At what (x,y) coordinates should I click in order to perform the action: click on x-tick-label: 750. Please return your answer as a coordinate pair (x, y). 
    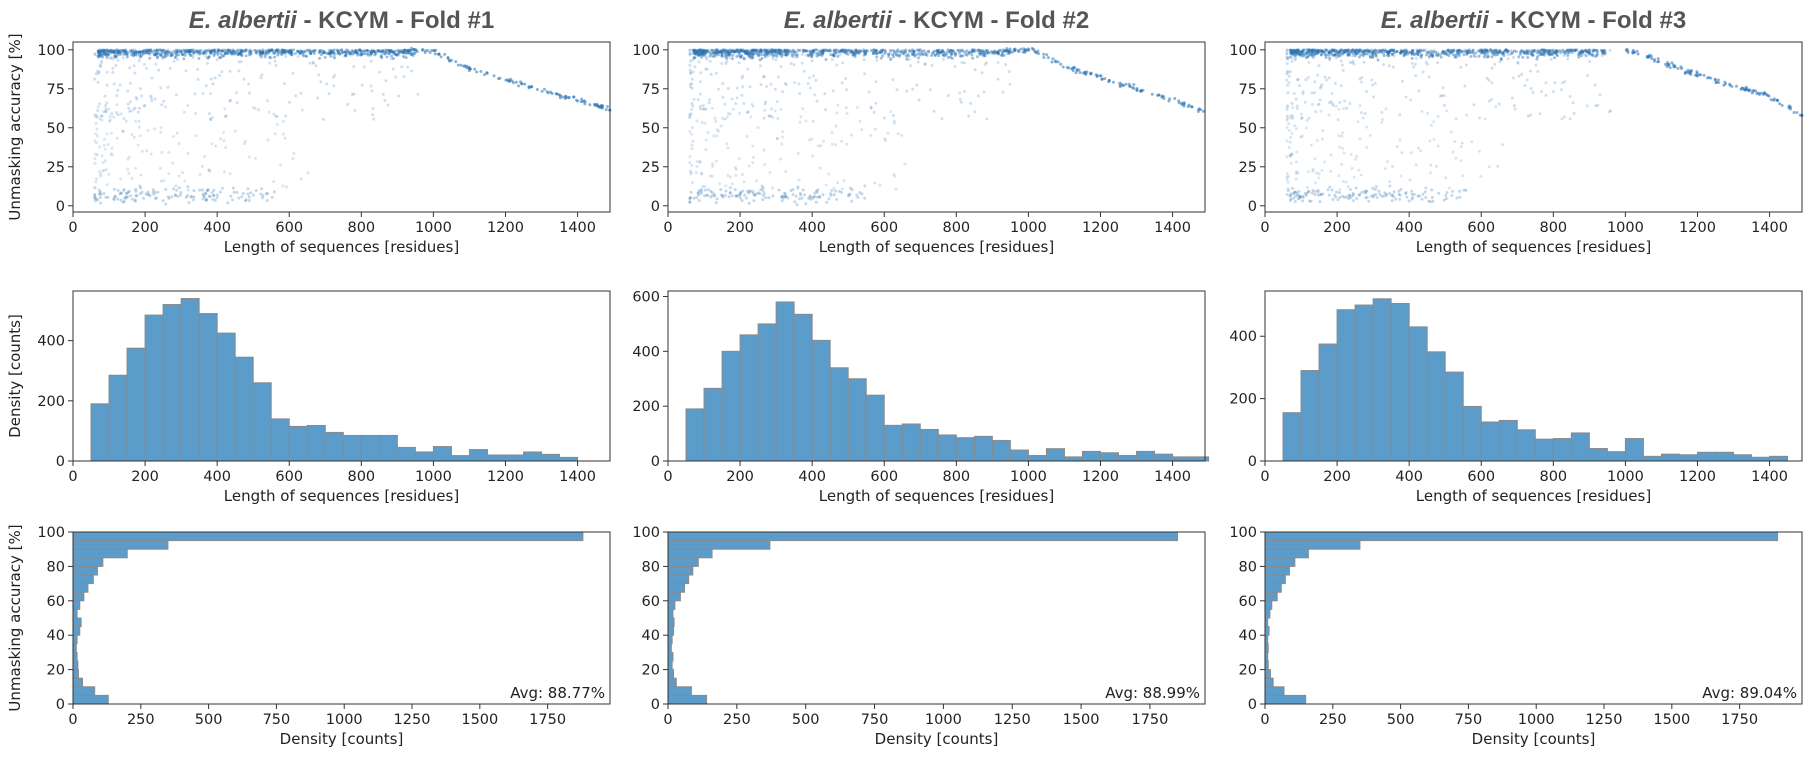
    Looking at the image, I should click on (1469, 720).